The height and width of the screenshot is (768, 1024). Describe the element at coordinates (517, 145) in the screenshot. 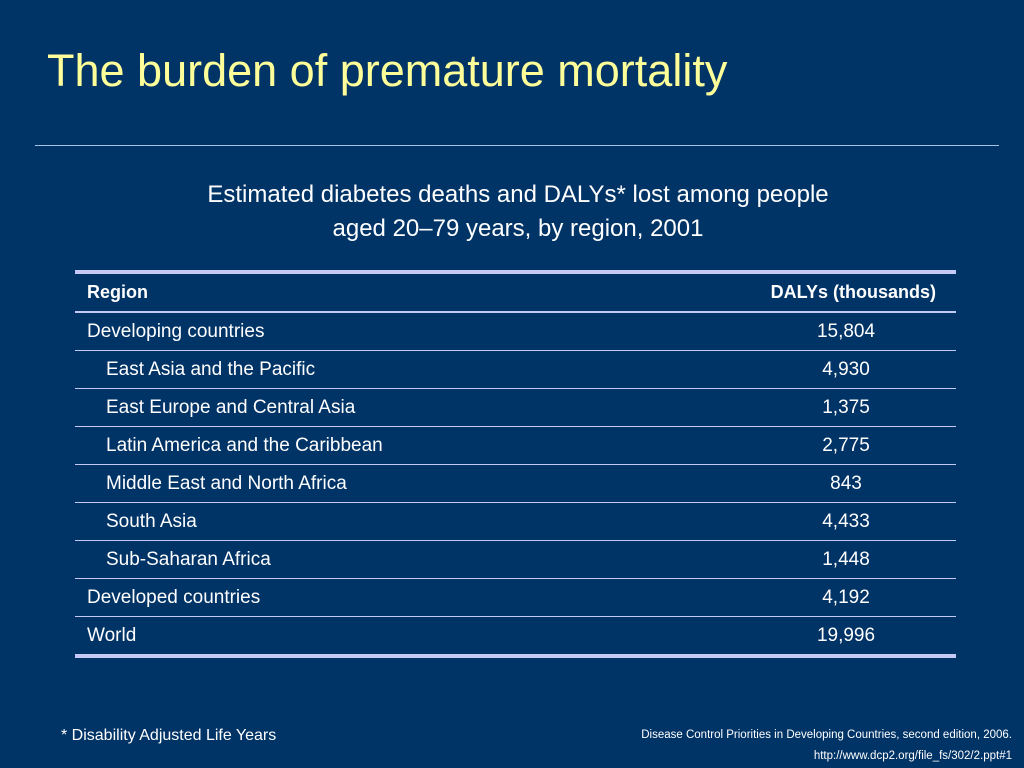

I see `title-divider` at that location.